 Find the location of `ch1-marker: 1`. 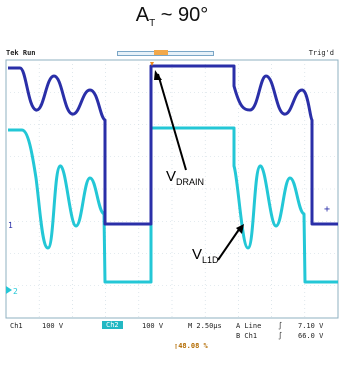

ch1-marker: 1 is located at coordinates (10, 225).